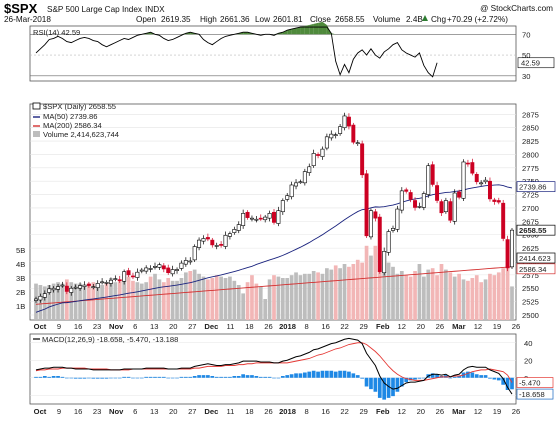 Image resolution: width=558 pixels, height=423 pixels. I want to click on x-tick-label: 6, so click(135, 411).